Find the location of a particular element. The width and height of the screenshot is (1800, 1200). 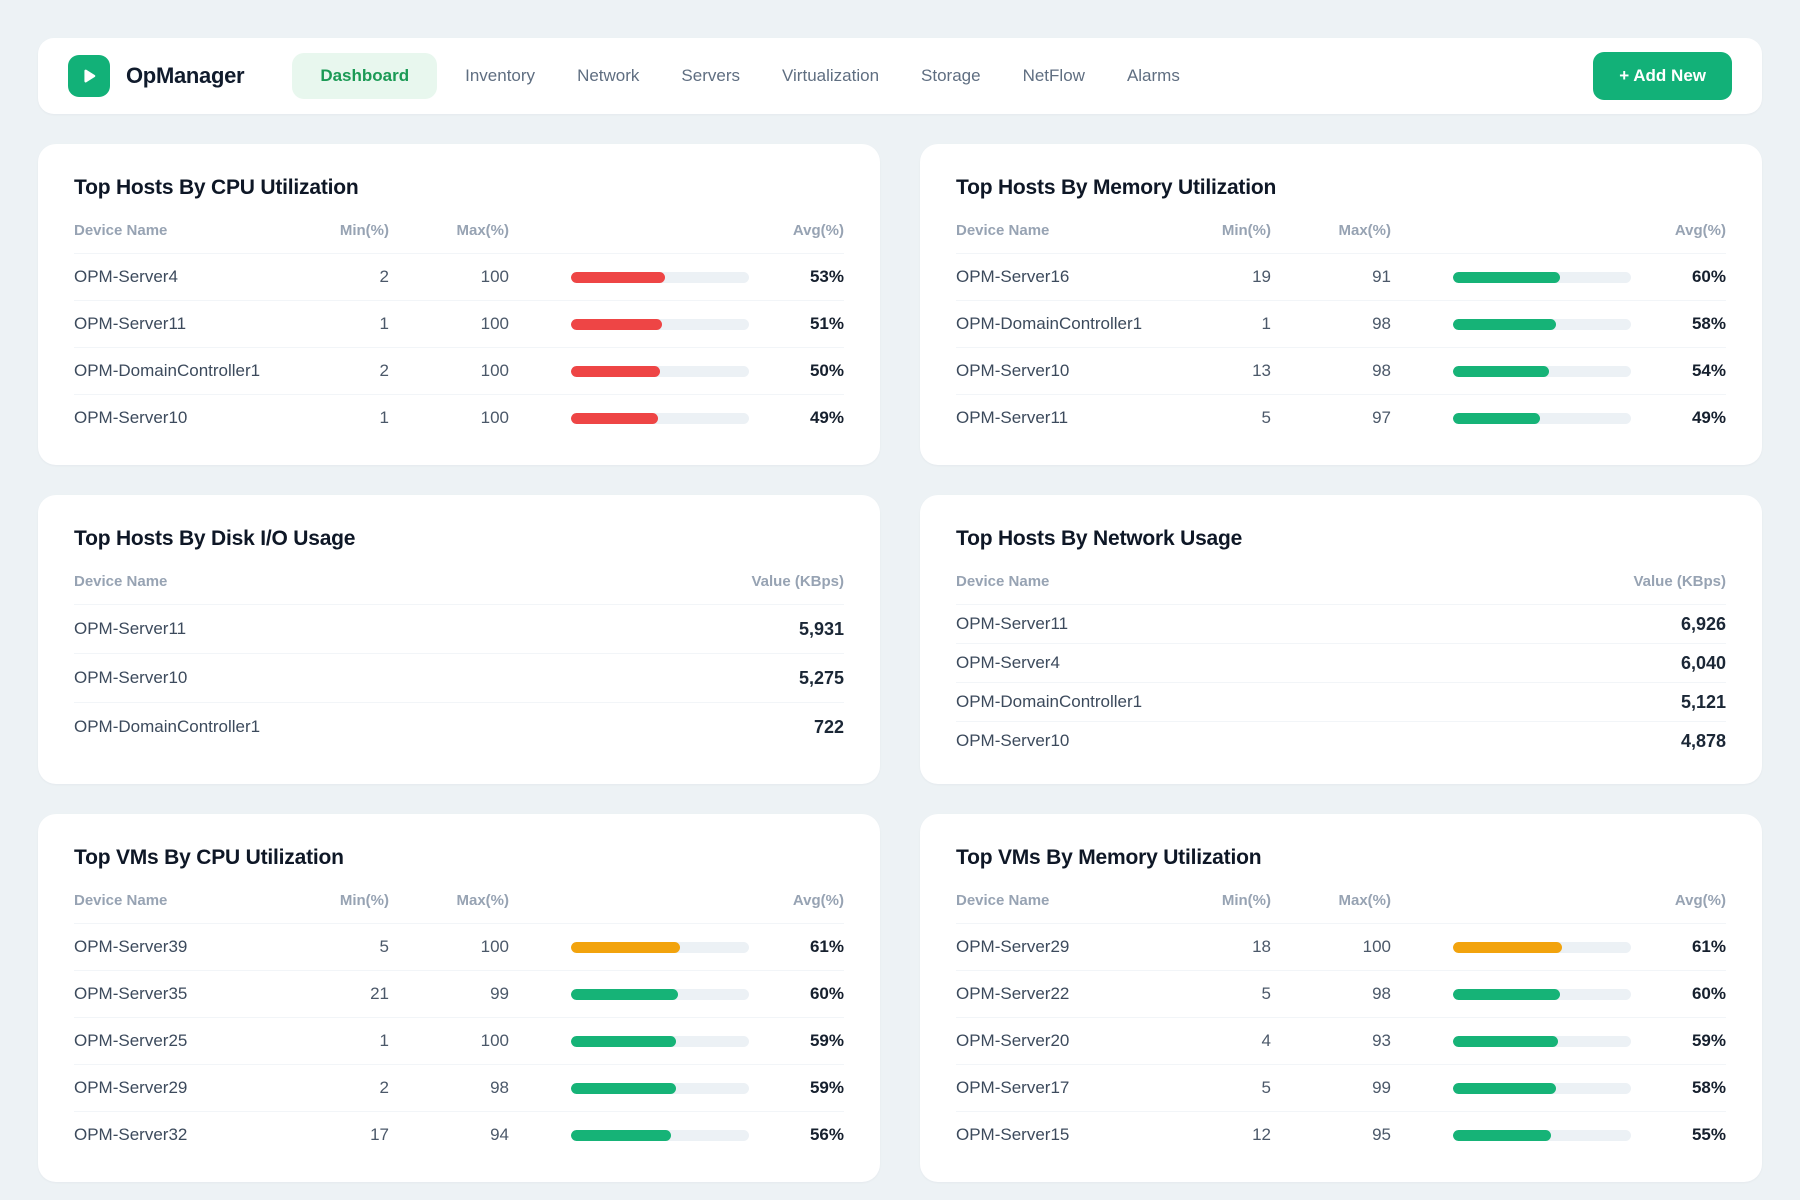

avg-value: 54% is located at coordinates (1708, 370).